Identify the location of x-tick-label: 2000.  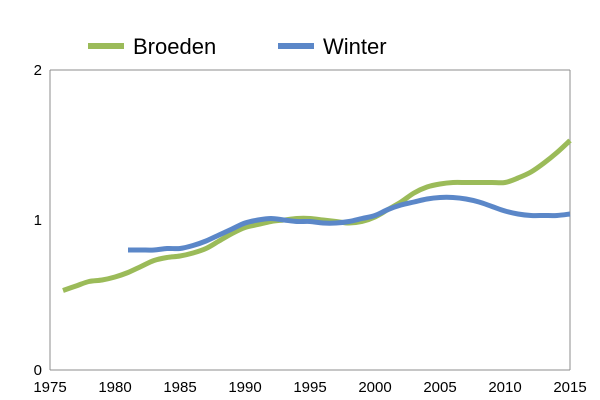
(374, 387).